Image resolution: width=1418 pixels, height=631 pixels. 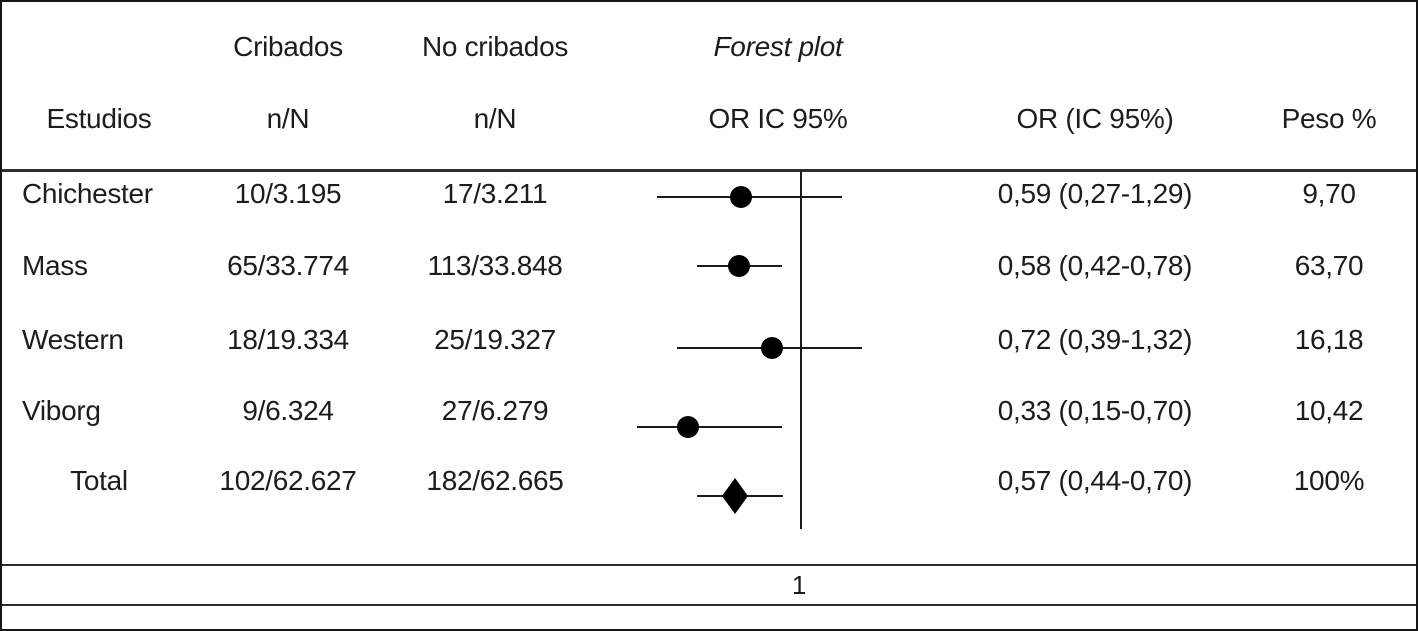 What do you see at coordinates (495, 339) in the screenshot?
I see `unscreened-count: 25/19.327` at bounding box center [495, 339].